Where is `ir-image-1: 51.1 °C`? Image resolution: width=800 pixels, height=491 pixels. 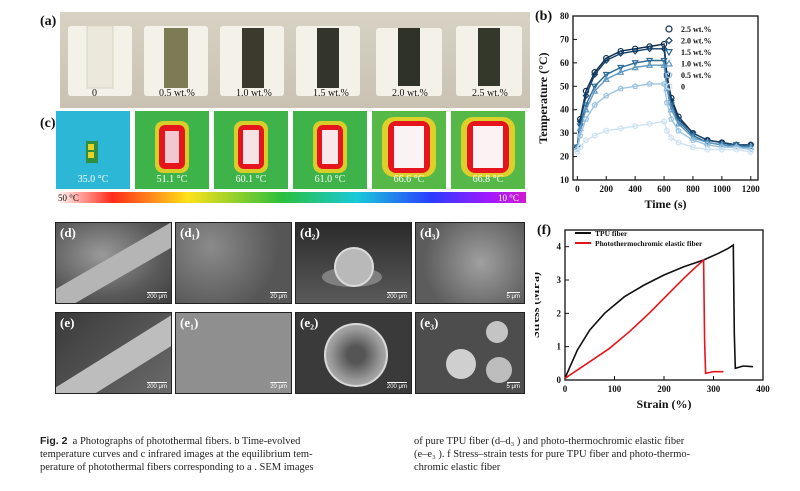
ir-image-1: 51.1 °C is located at coordinates (172, 150).